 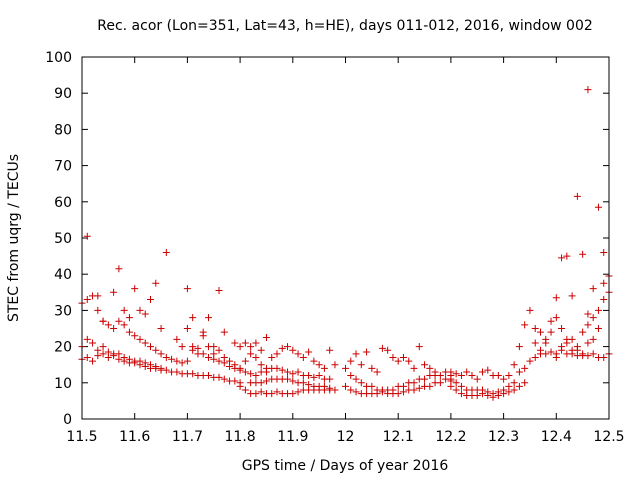 I want to click on y-tick-label: 10, so click(x=63, y=384).